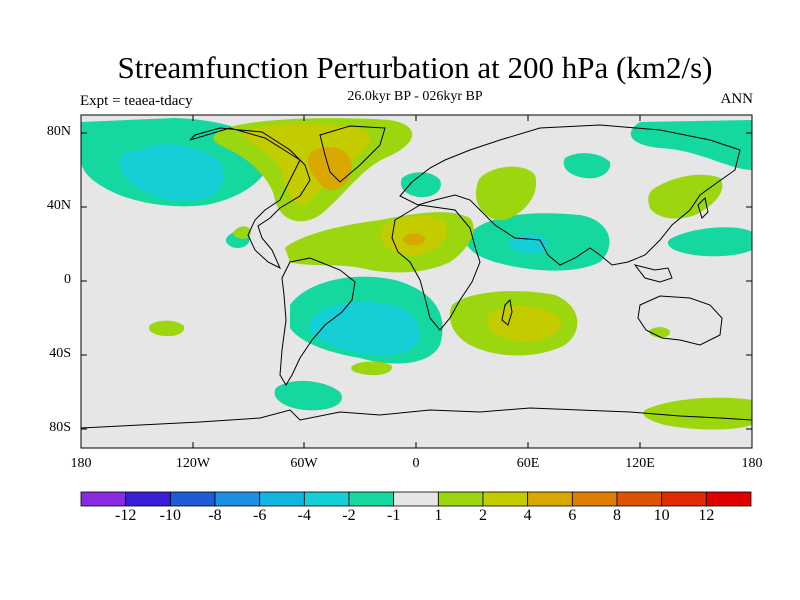 The image size is (800, 600). Describe the element at coordinates (685, 196) in the screenshot. I see `contour-north-asia` at that location.